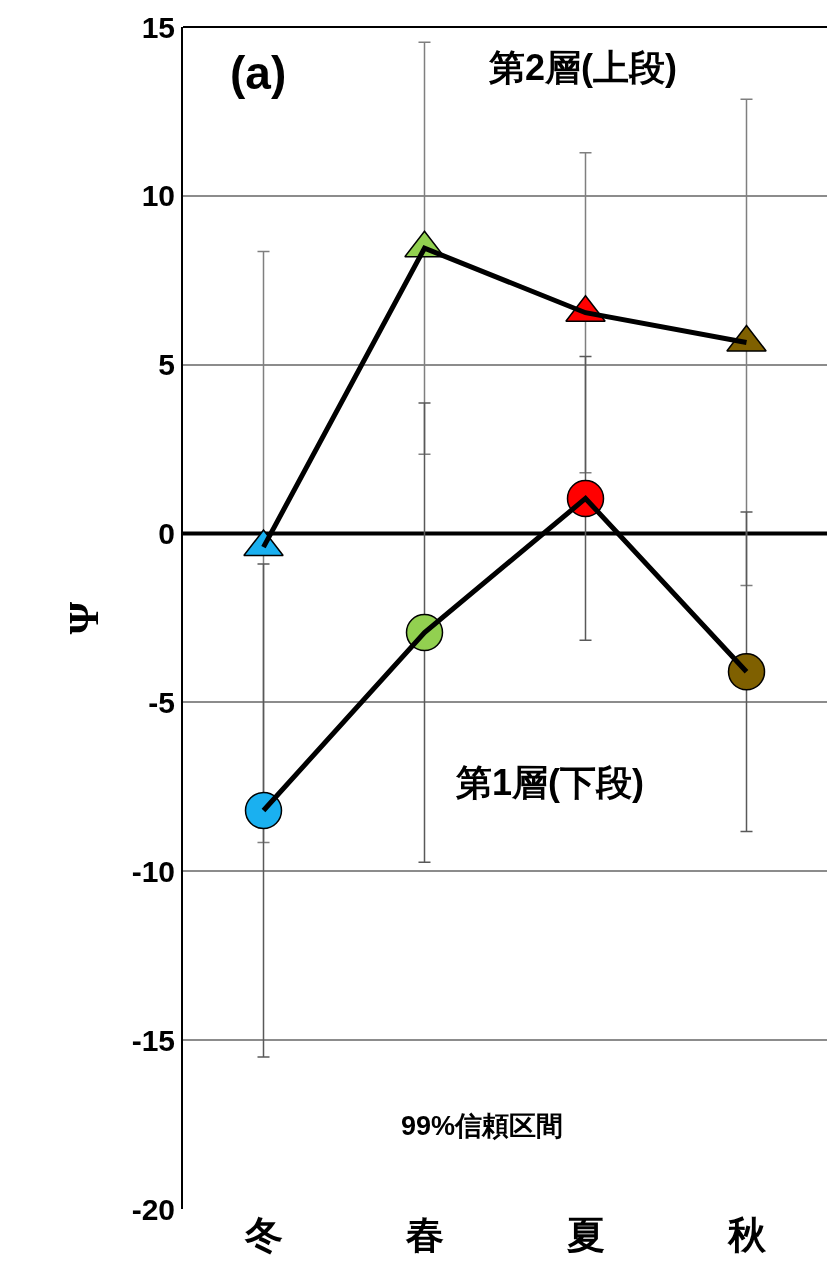 This screenshot has height=1284, width=827. I want to click on y-tick-label: 15, so click(158, 27).